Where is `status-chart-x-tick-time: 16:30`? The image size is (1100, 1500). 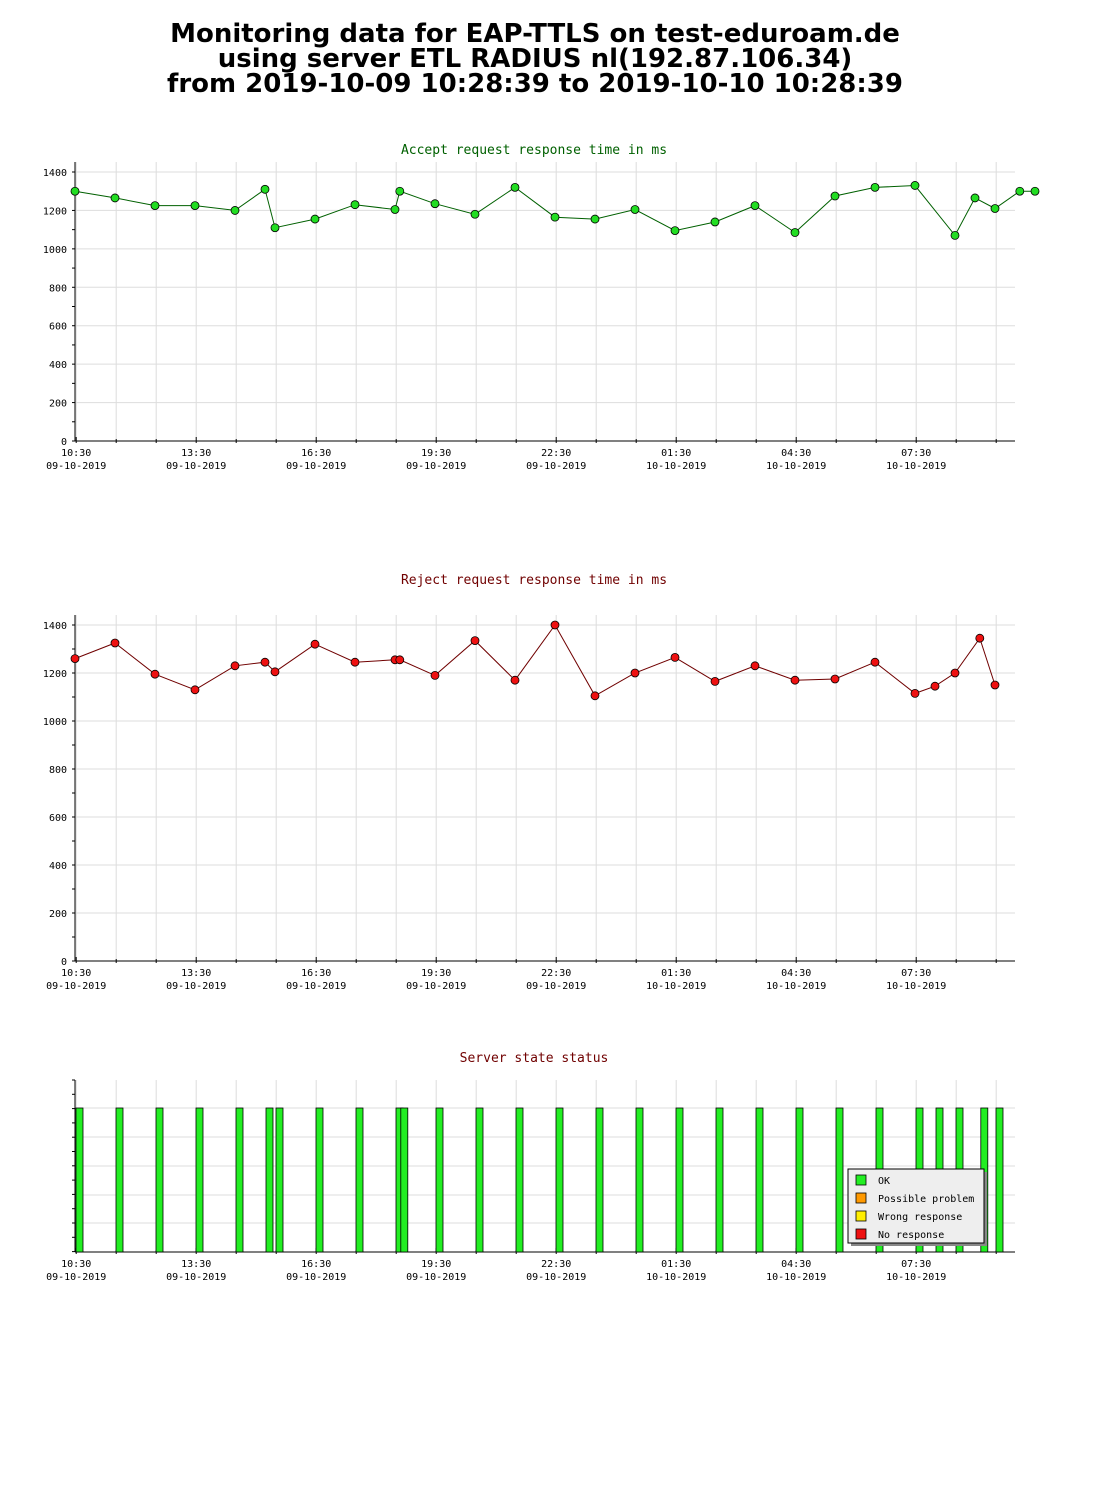
status-chart-x-tick-time: 16:30 is located at coordinates (316, 1264).